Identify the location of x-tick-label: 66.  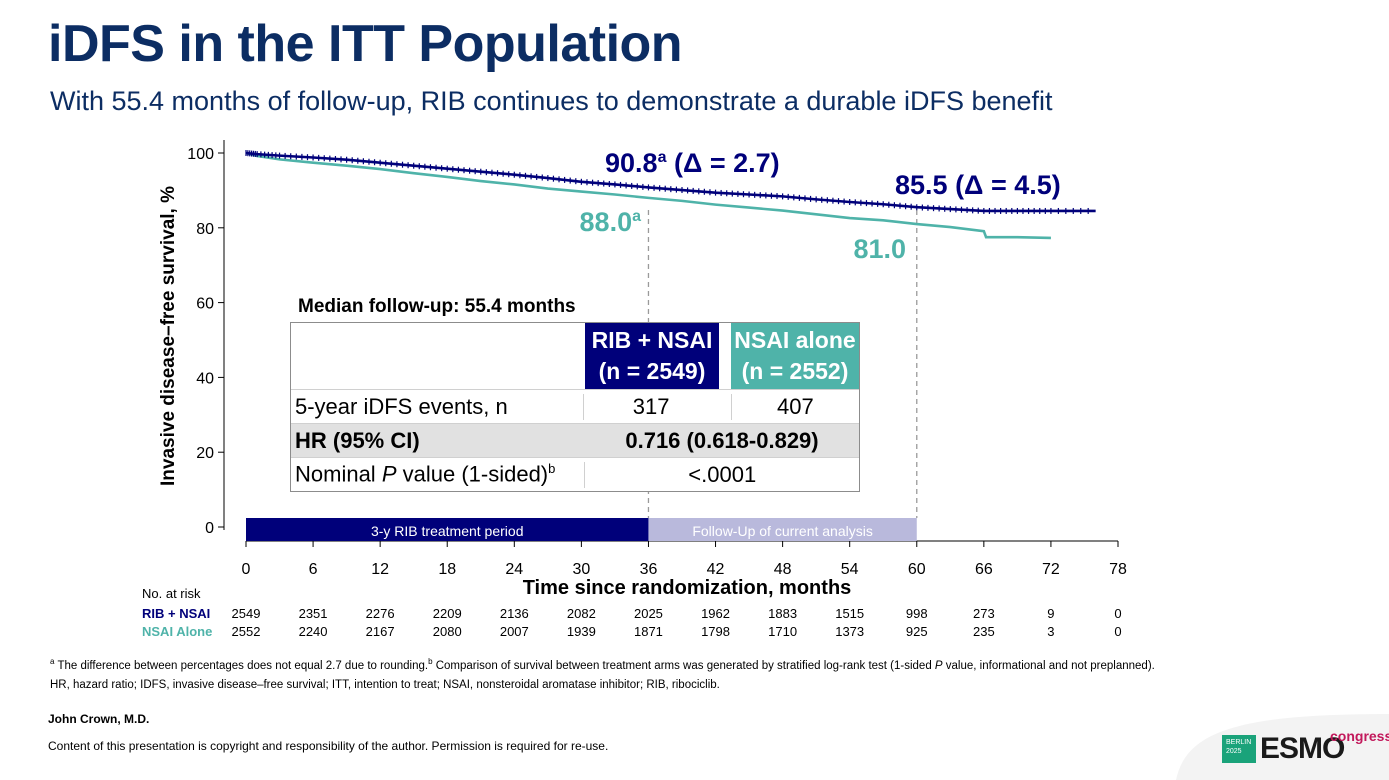
(984, 569).